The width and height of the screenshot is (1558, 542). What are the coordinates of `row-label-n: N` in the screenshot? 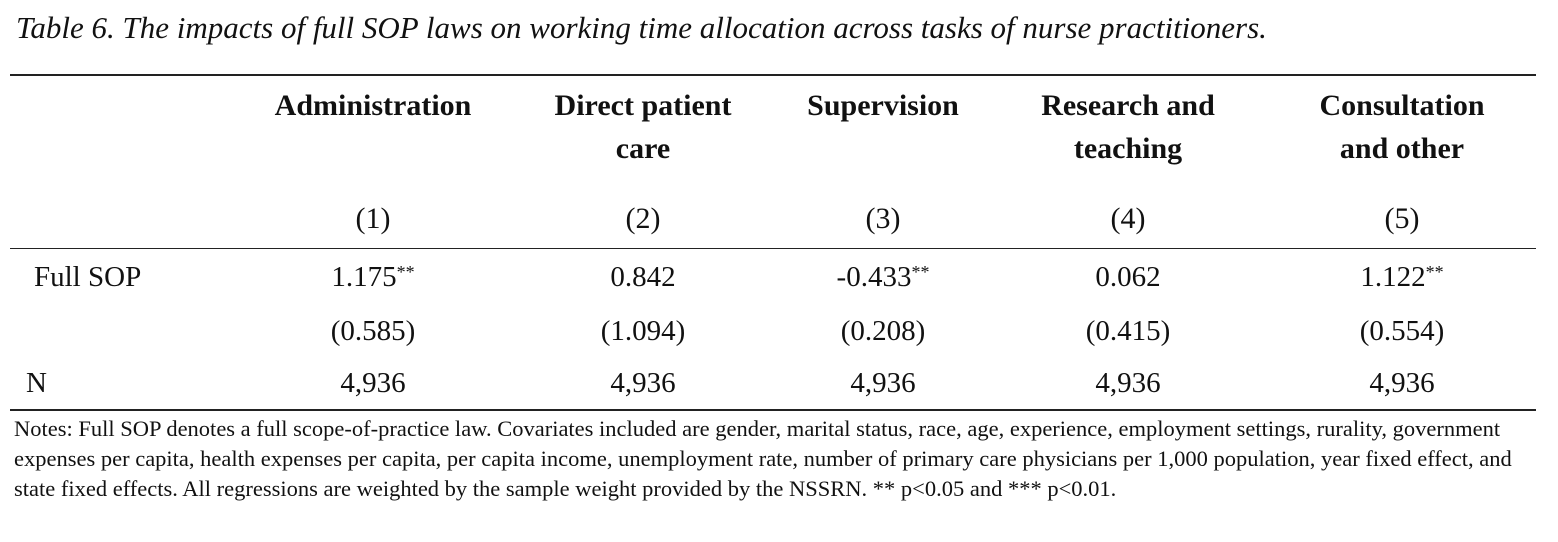 It's located at (124, 384).